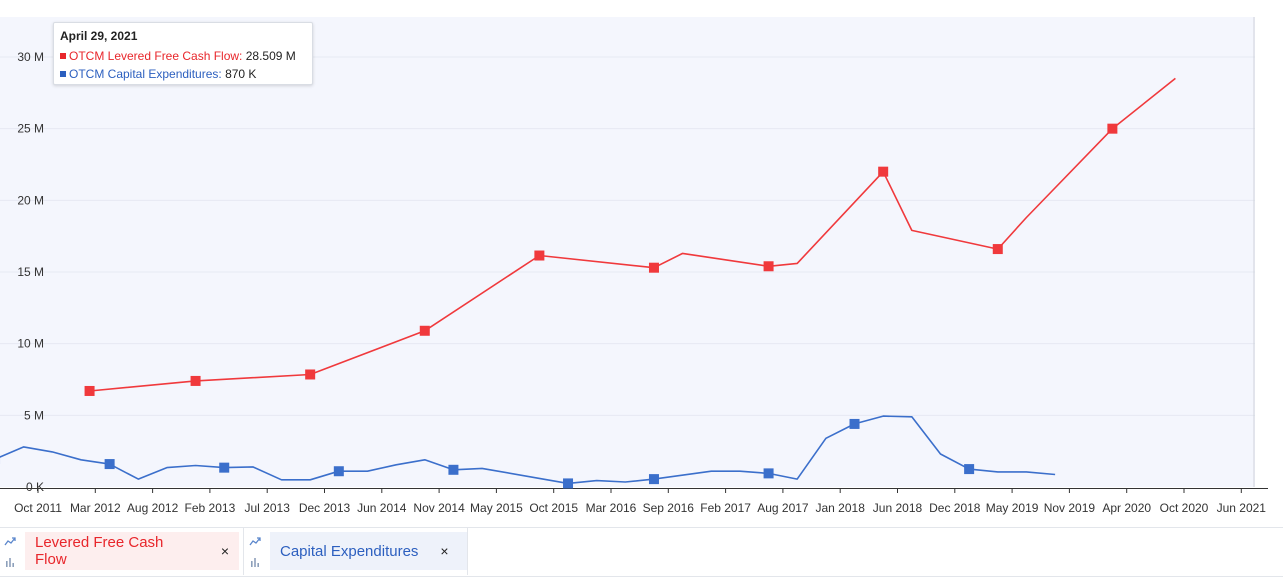 Image resolution: width=1283 pixels, height=579 pixels. I want to click on y-tick-label: 20 M, so click(30, 200).